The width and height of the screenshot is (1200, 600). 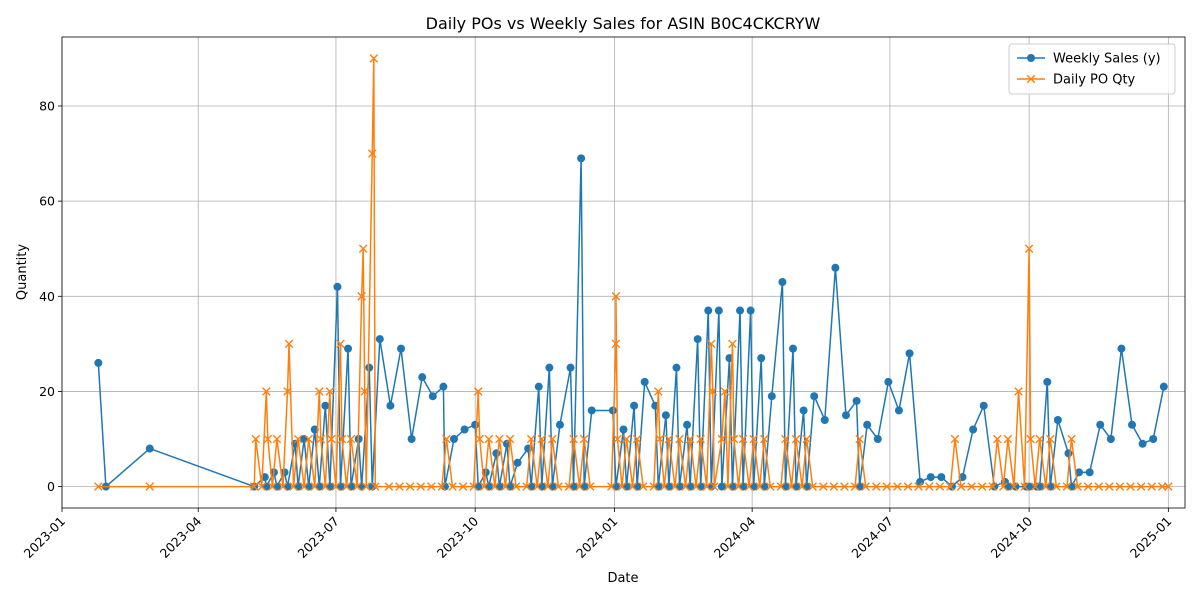 I want to click on x-tick-label: 2024-01, so click(x=597, y=538).